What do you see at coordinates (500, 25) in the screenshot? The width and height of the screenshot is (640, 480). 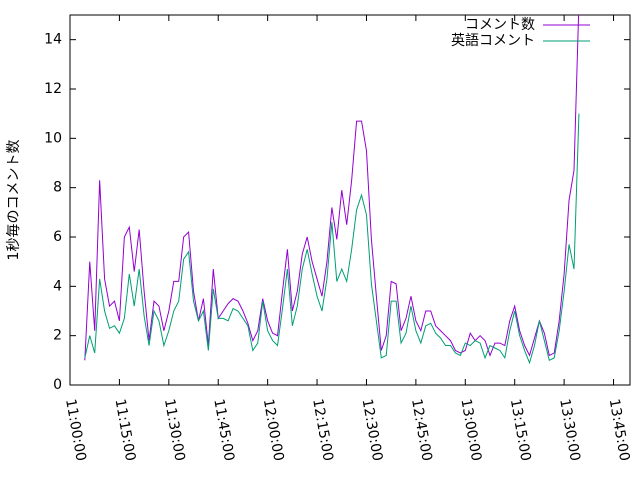 I see `legend-label: コメント数` at bounding box center [500, 25].